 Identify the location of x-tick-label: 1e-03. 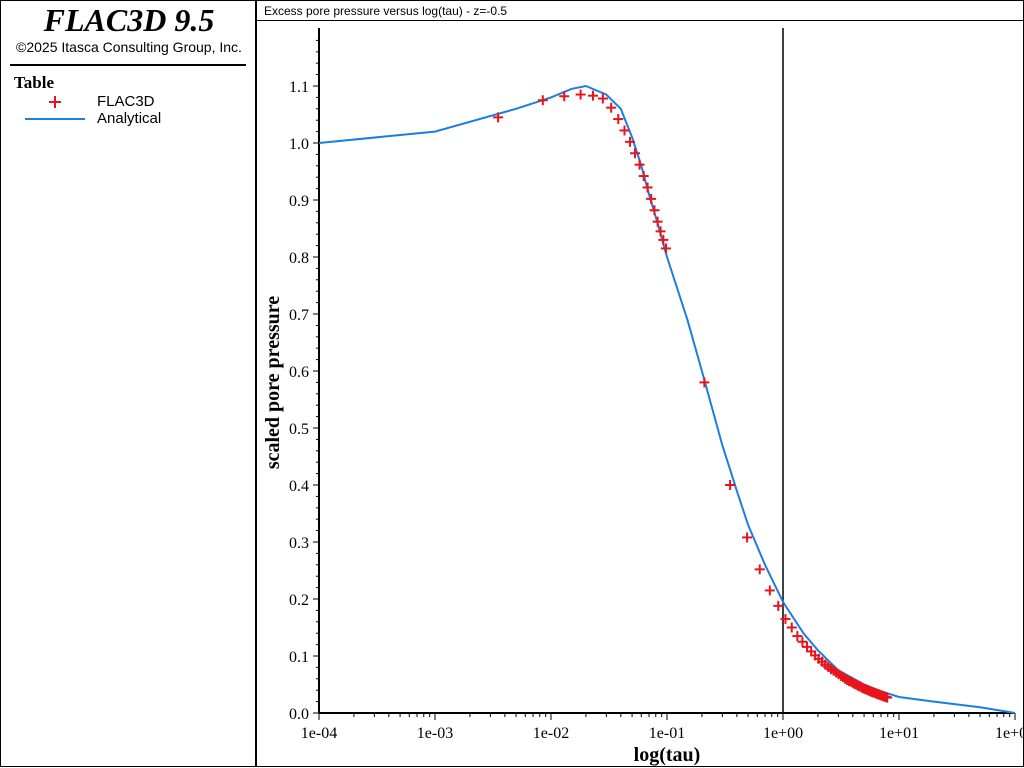
(435, 733).